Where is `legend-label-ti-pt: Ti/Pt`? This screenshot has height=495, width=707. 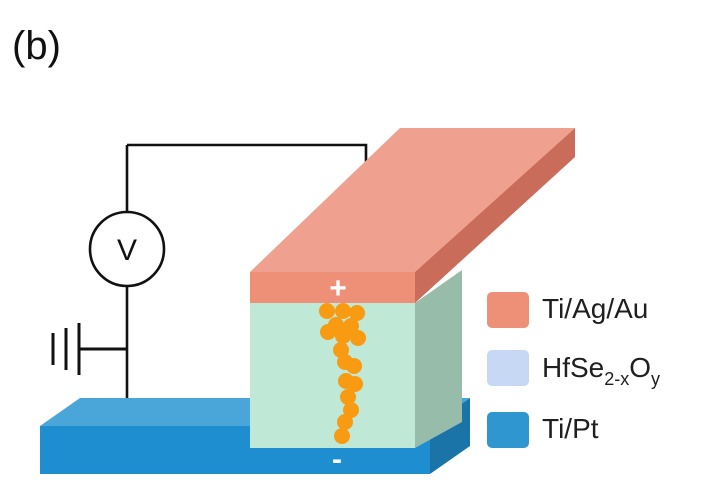 legend-label-ti-pt: Ti/Pt is located at coordinates (570, 428).